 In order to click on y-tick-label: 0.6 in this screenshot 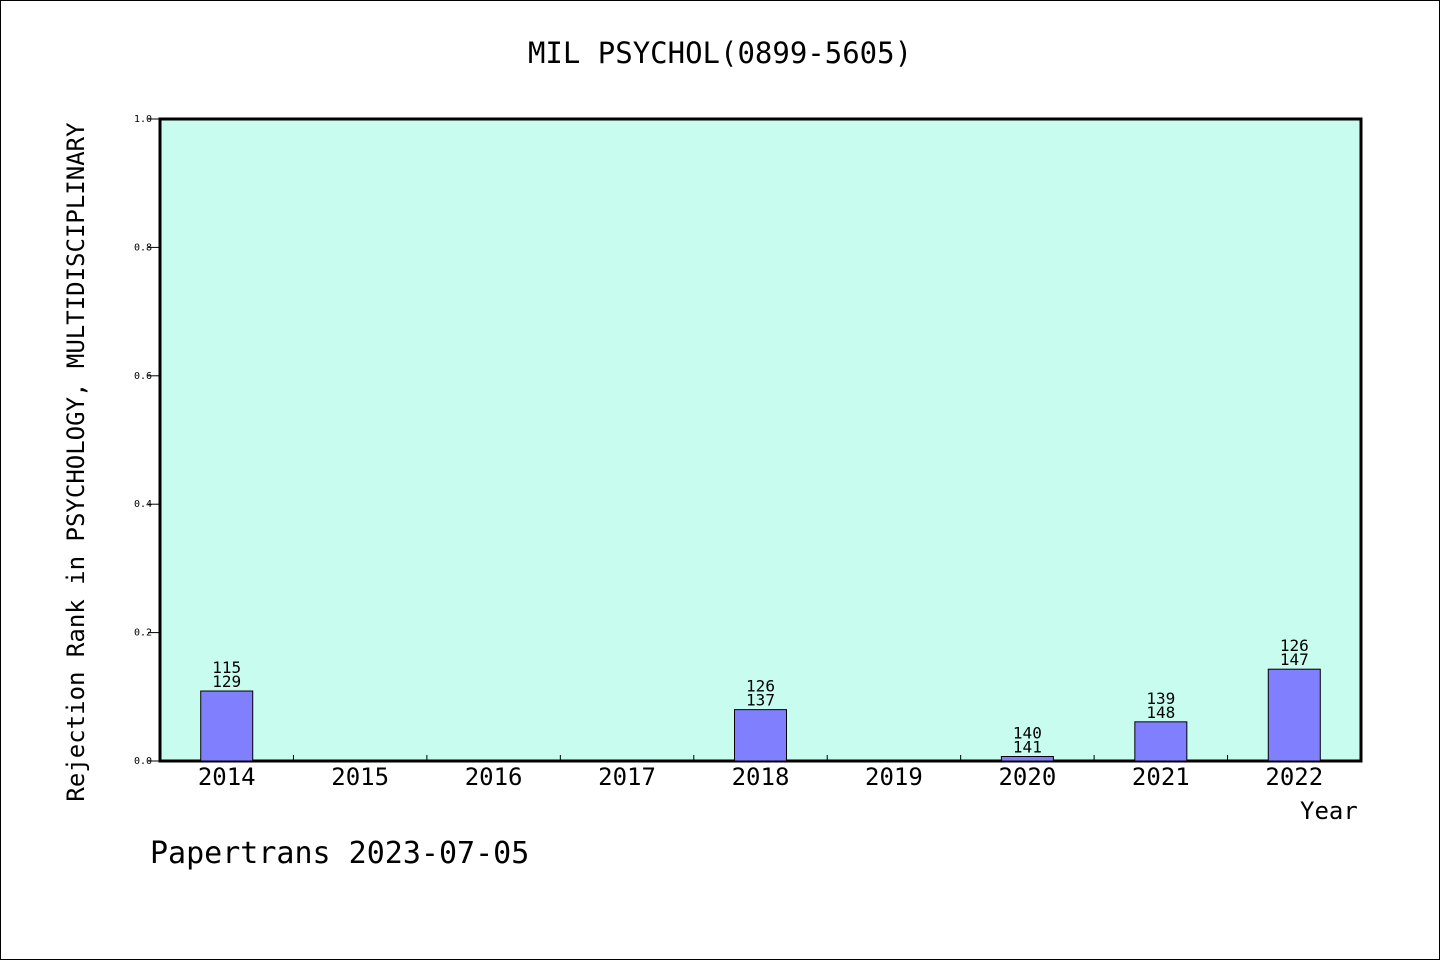, I will do `click(143, 376)`.